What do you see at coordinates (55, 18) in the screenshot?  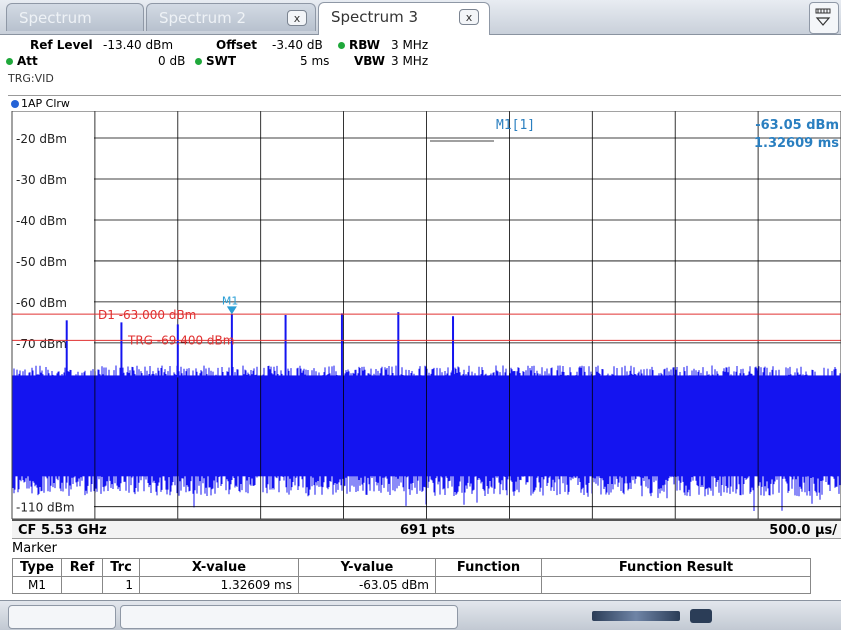 I see `tab-label: Spectrum` at bounding box center [55, 18].